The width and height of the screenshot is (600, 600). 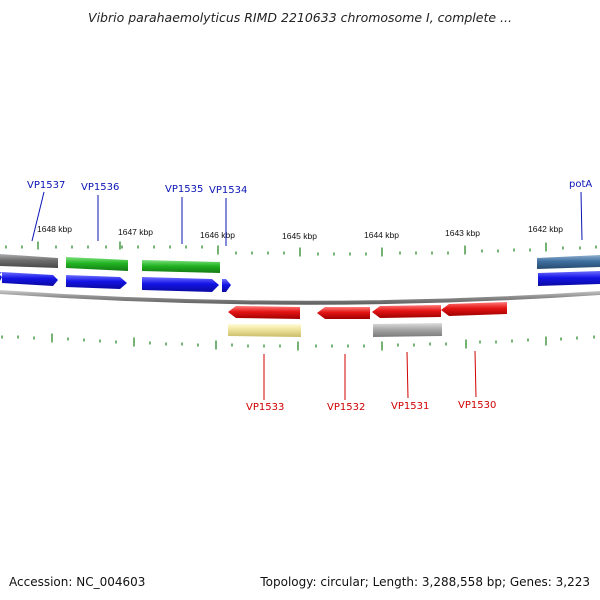 I want to click on gene-label-pota: potA, so click(x=580, y=184).